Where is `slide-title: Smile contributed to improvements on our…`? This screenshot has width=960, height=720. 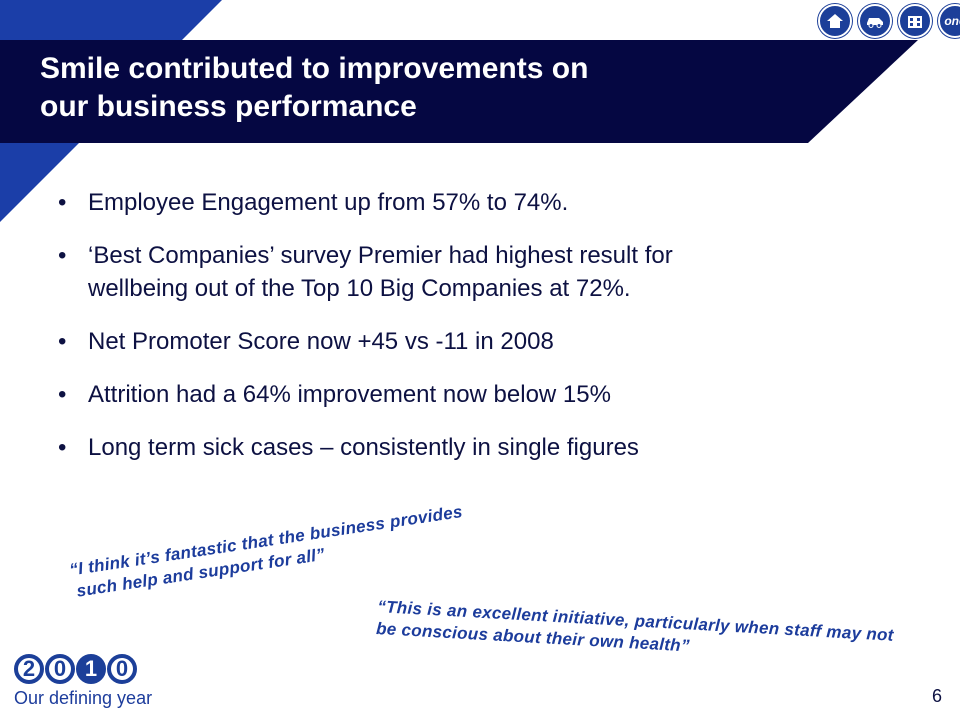
slide-title: Smile contributed to improvements on our… is located at coordinates (400, 88).